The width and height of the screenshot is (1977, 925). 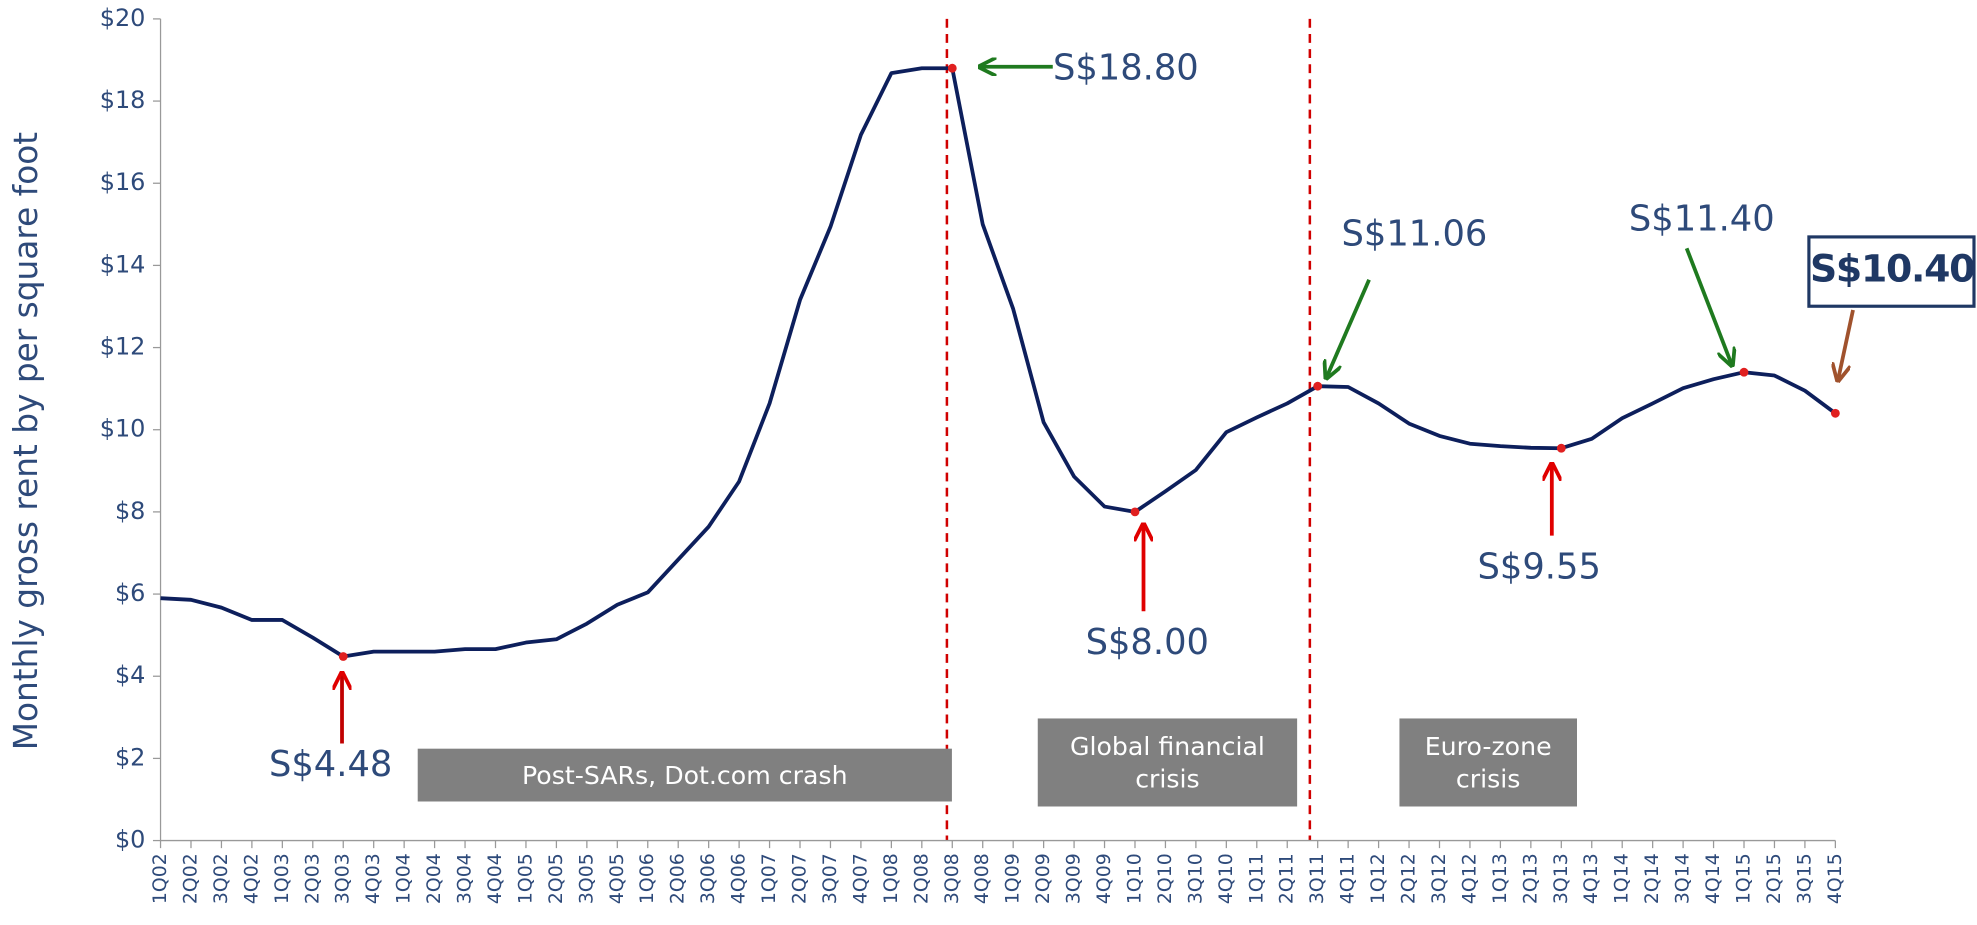 I want to click on y-tick-label: $16, so click(x=123, y=182).